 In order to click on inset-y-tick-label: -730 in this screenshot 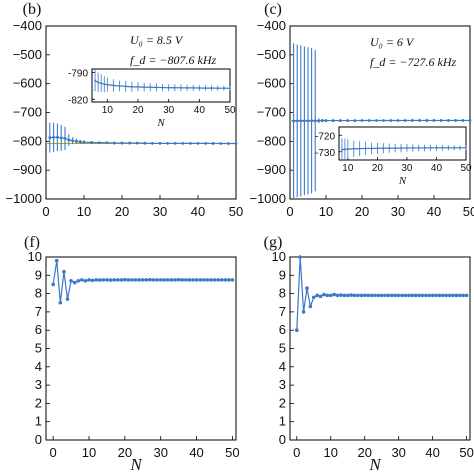, I will do `click(325, 153)`.